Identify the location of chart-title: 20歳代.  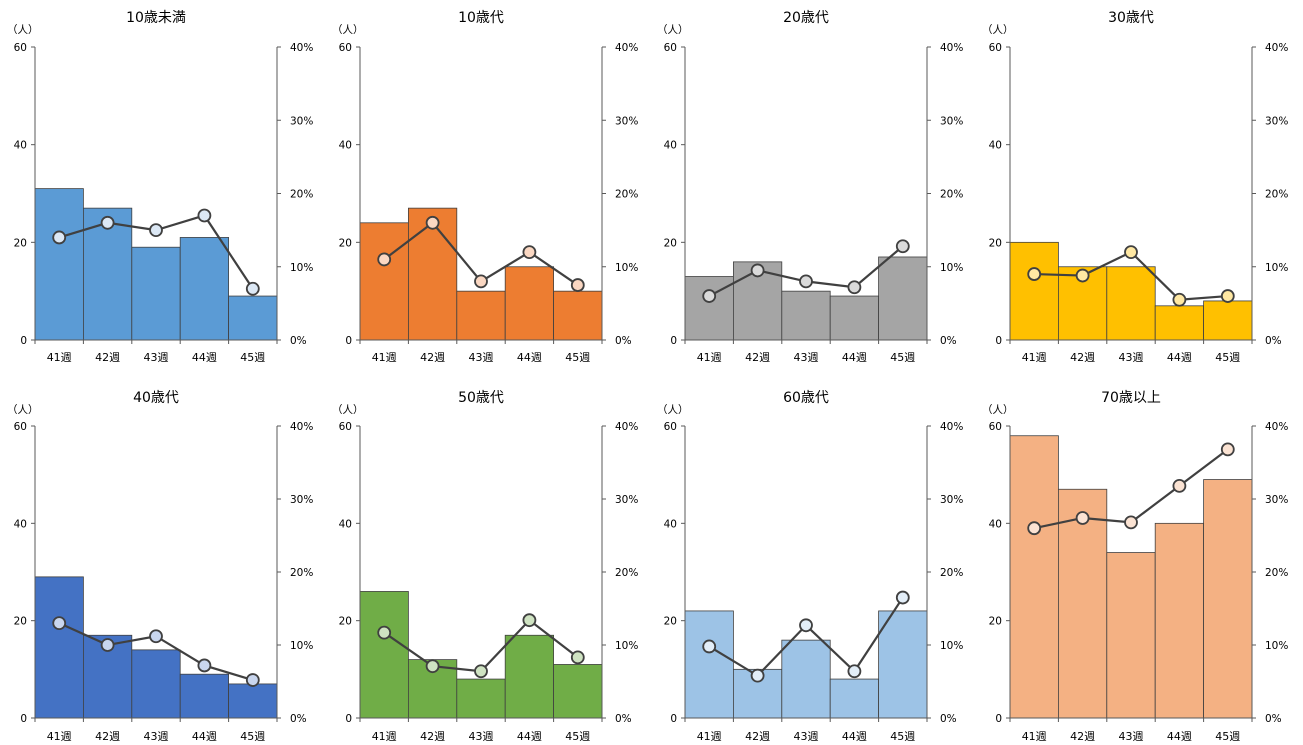
(806, 18).